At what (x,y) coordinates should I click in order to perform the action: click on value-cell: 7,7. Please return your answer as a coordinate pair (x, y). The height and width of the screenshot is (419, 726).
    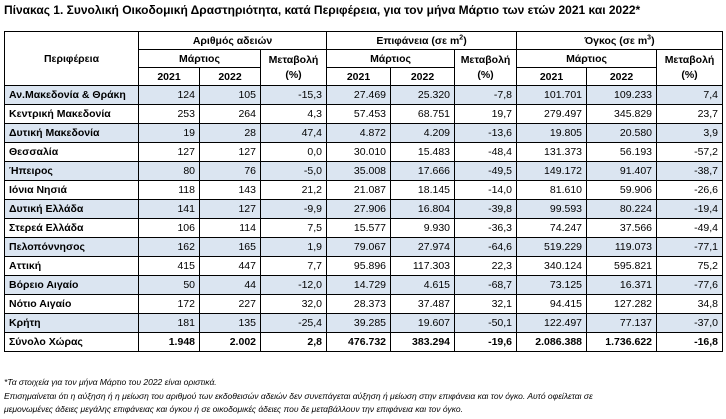
    Looking at the image, I should click on (293, 266).